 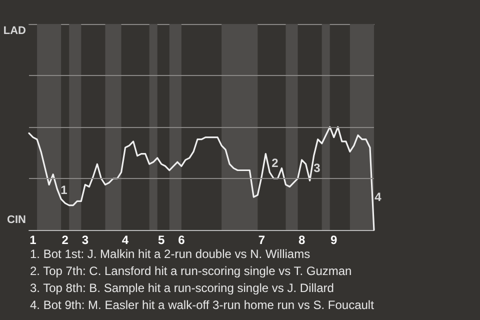 What do you see at coordinates (334, 240) in the screenshot?
I see `x-tick-label: 9` at bounding box center [334, 240].